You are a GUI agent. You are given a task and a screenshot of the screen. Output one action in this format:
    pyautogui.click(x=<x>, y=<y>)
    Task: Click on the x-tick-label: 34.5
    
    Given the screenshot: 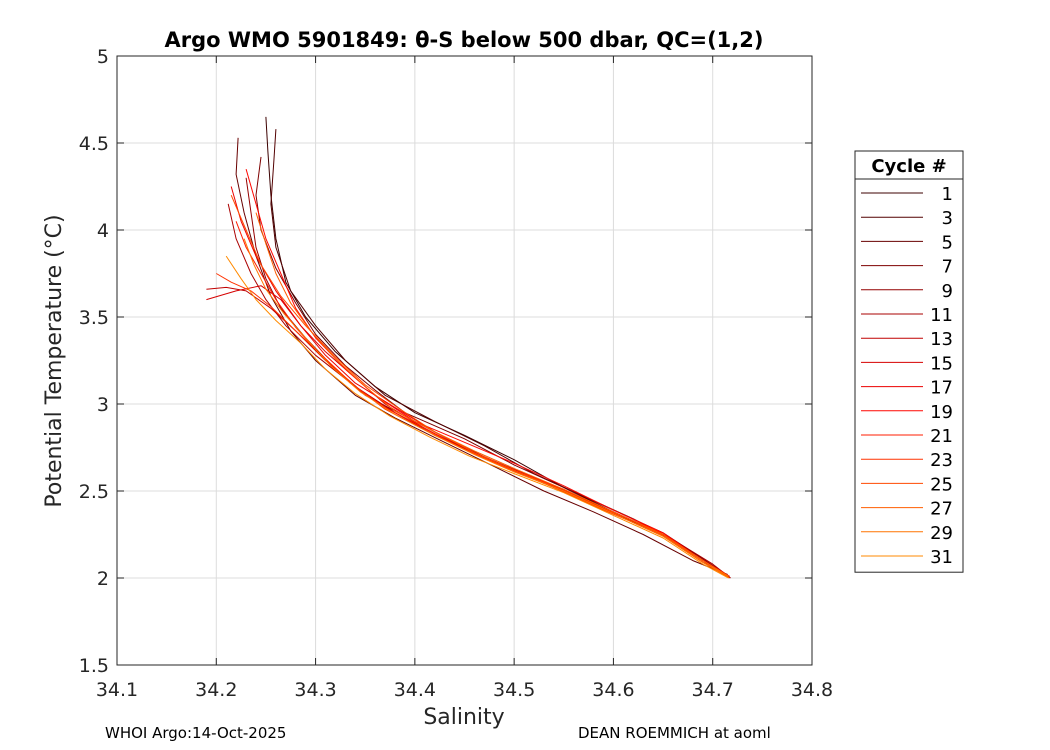 What is the action you would take?
    pyautogui.click(x=514, y=690)
    